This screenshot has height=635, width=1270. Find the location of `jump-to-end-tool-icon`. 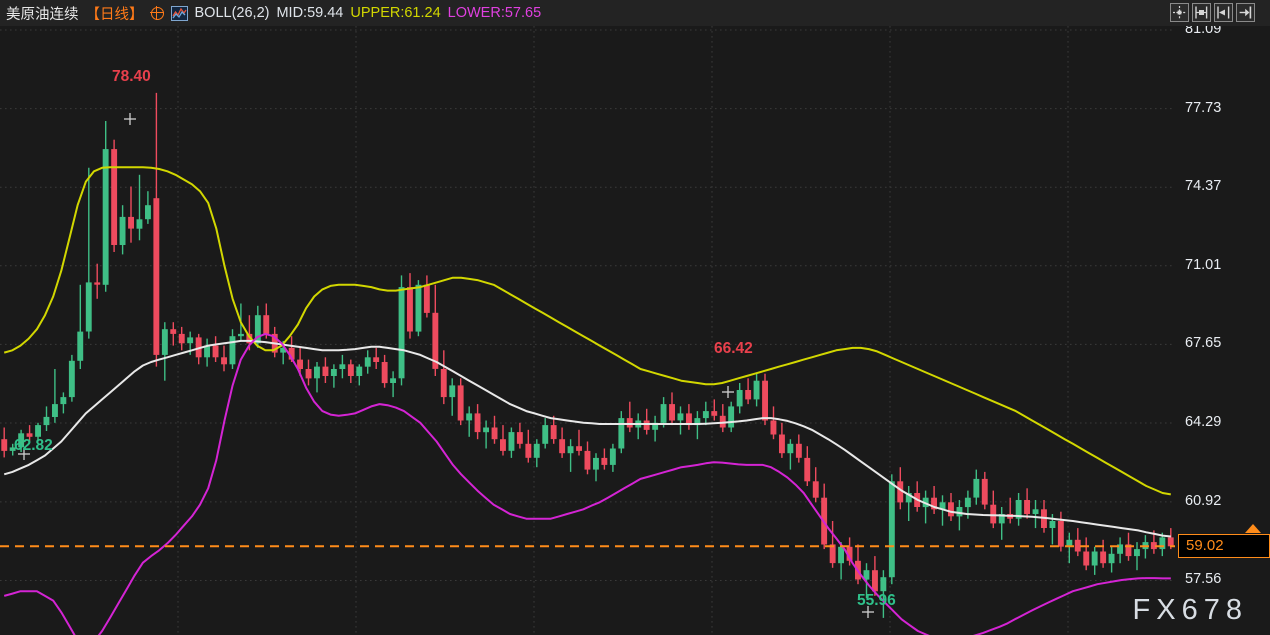

jump-to-end-tool-icon is located at coordinates (1245, 12).